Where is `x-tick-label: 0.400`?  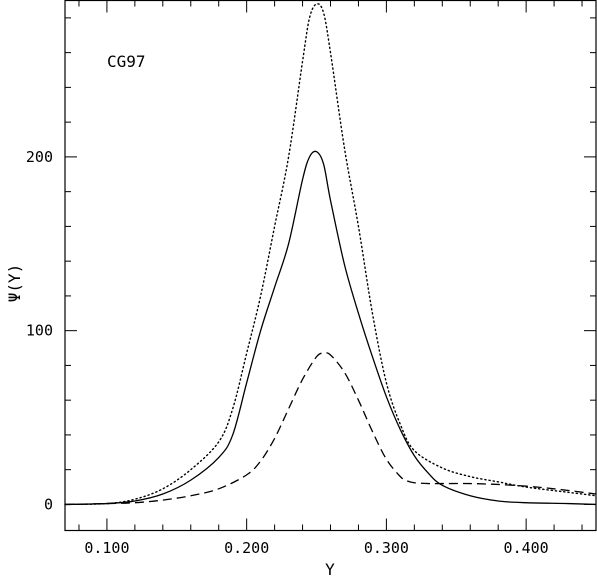 x-tick-label: 0.400 is located at coordinates (526, 548).